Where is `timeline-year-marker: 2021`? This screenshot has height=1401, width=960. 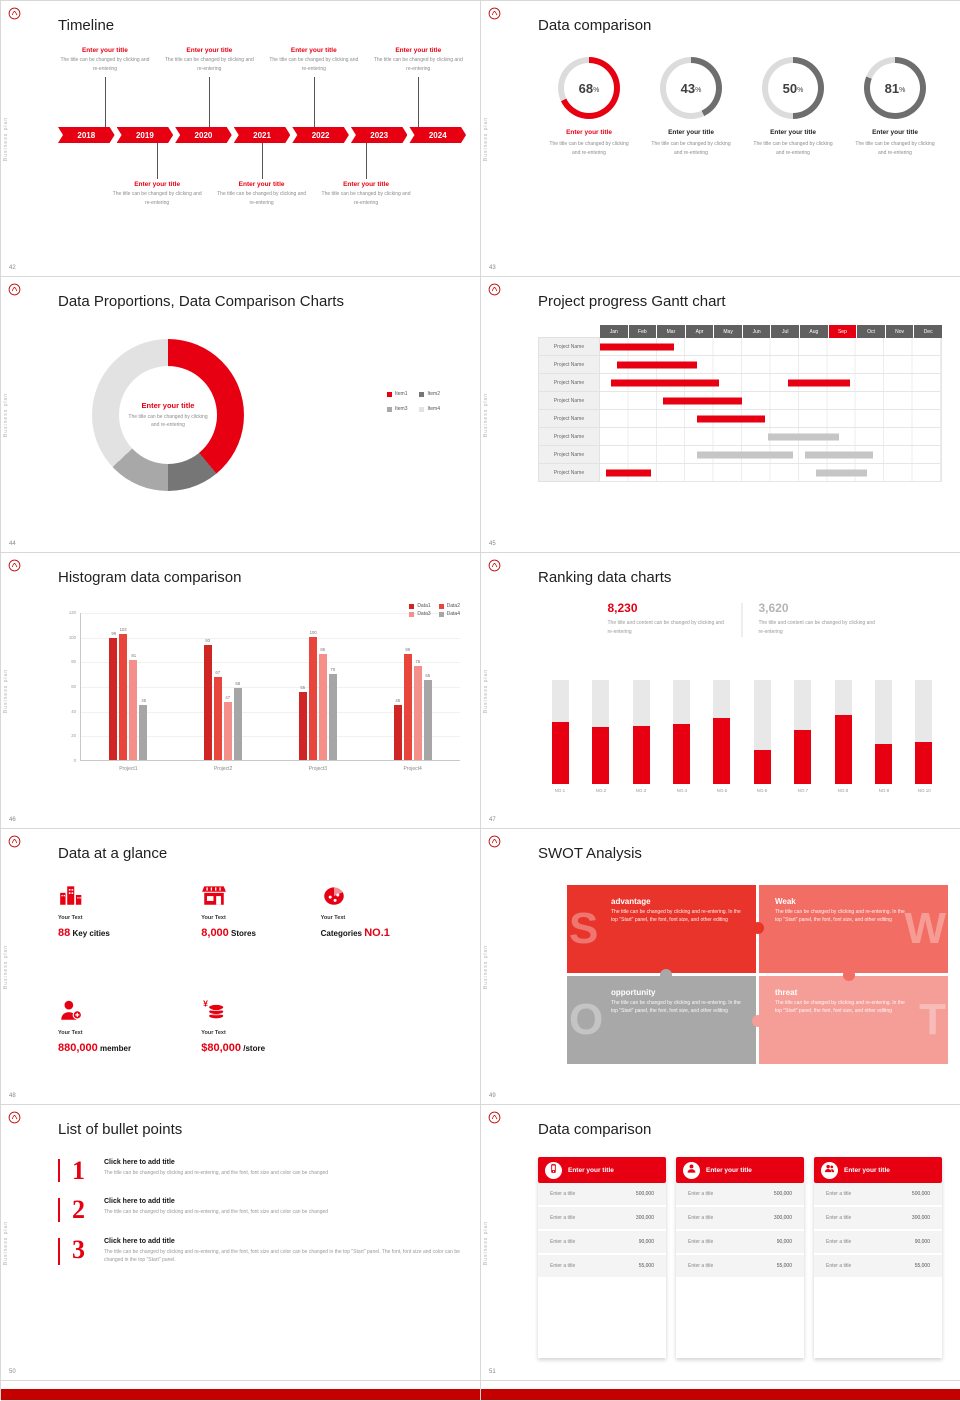 timeline-year-marker: 2021 is located at coordinates (262, 135).